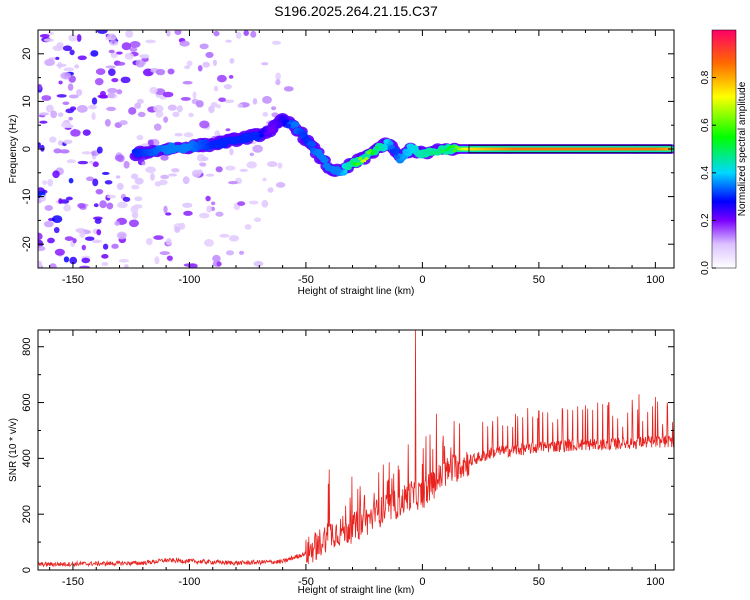  Describe the element at coordinates (742, 148) in the screenshot. I see `colorbar-label: Normalized spectral amplitude` at that location.